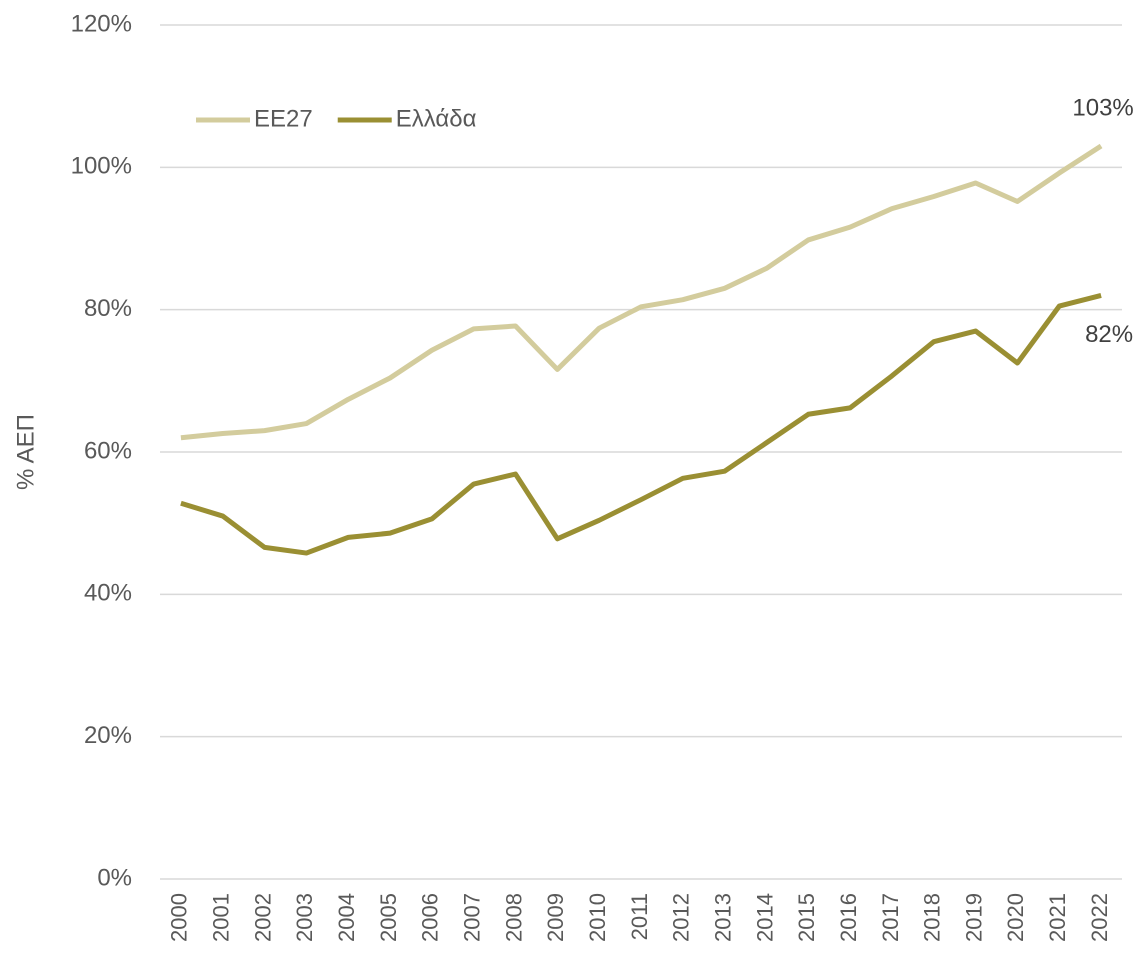 This screenshot has width=1143, height=969. What do you see at coordinates (388, 917) in the screenshot?
I see `x-tick-label: 2005` at bounding box center [388, 917].